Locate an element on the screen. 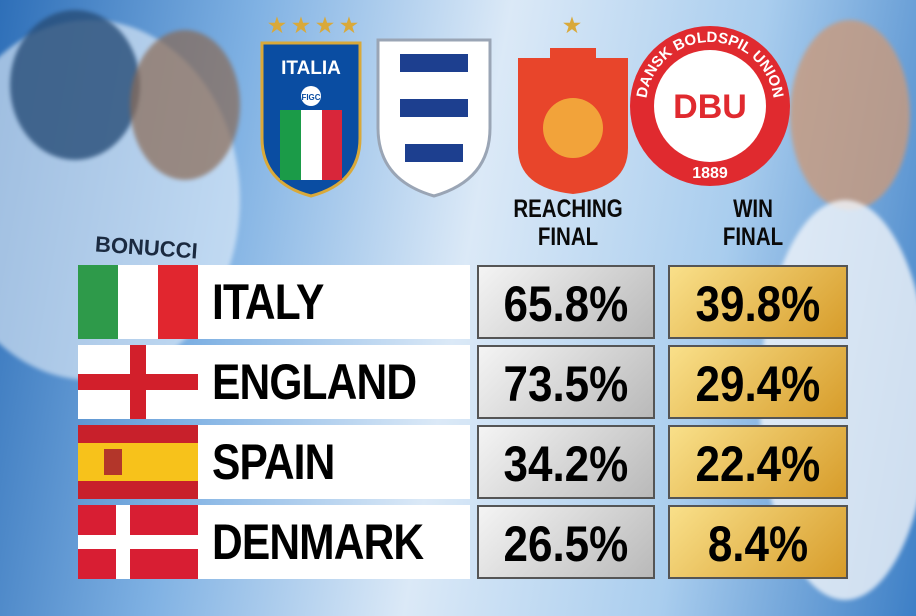 This screenshot has height=616, width=916. column-header: REACHING FINAL is located at coordinates (568, 223).